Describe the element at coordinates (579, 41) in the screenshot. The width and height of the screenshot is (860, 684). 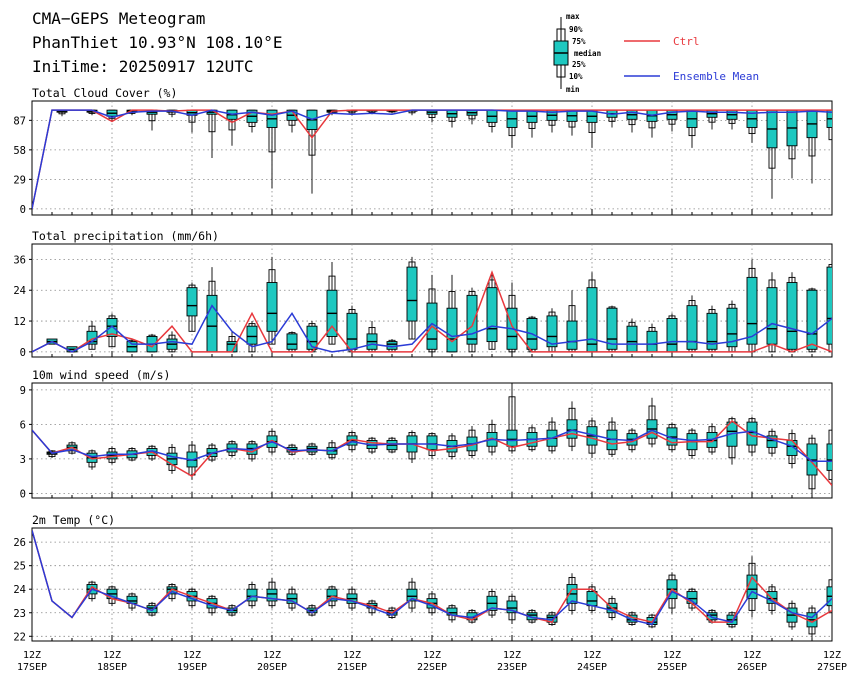
I see `legend-75-label: 75%` at that location.